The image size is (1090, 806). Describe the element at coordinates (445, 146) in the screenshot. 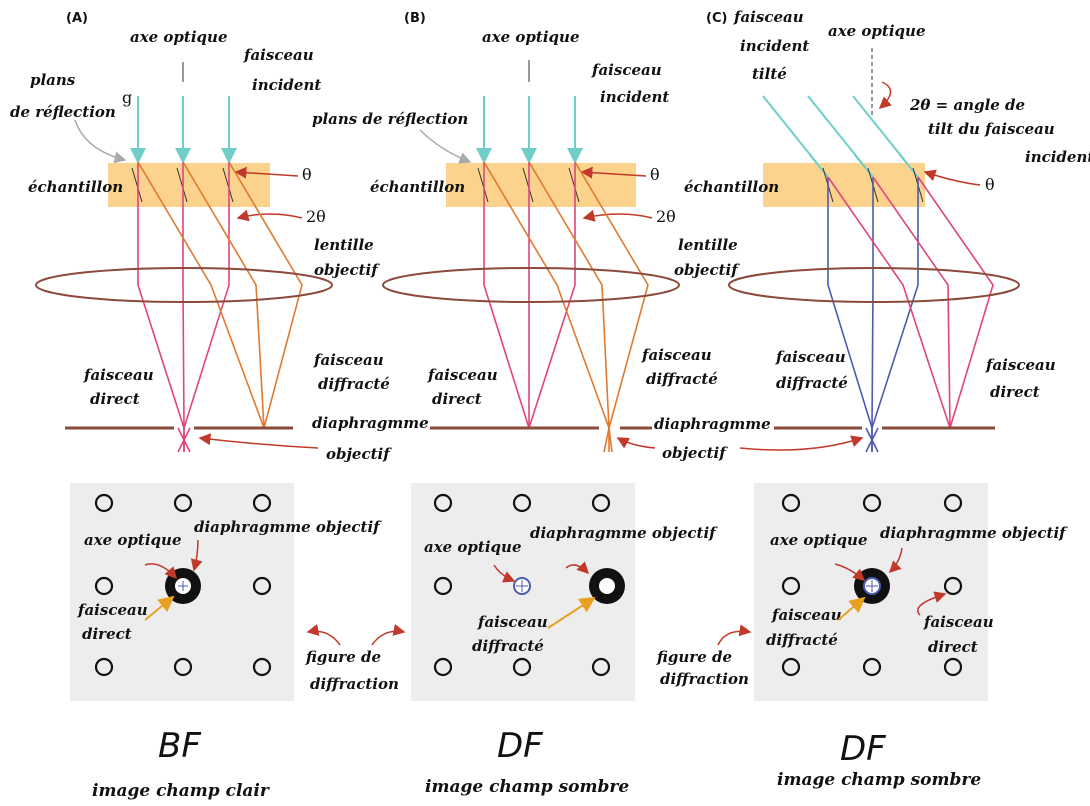

I see `panel-b-planes-pointer` at that location.